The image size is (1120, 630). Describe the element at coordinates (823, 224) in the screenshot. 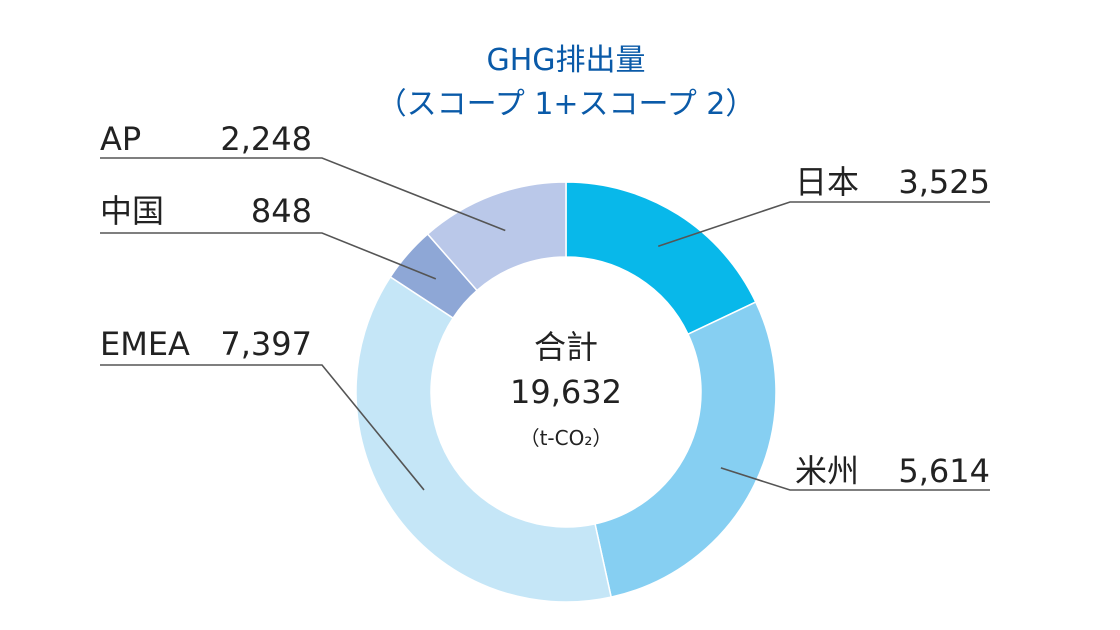

I see `leader-japan` at that location.